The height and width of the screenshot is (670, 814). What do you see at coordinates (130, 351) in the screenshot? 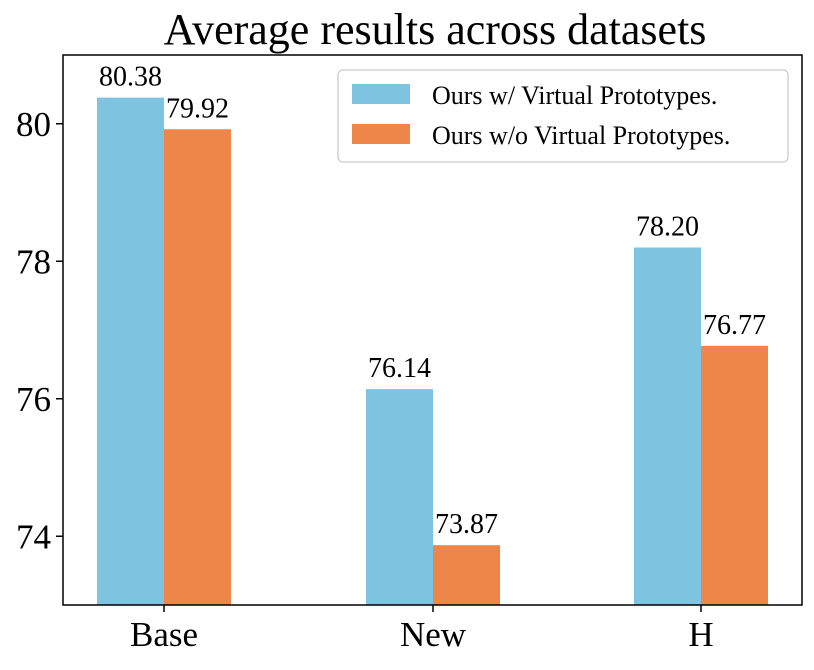
I see `bar-base-with-virtual-prototypes` at bounding box center [130, 351].